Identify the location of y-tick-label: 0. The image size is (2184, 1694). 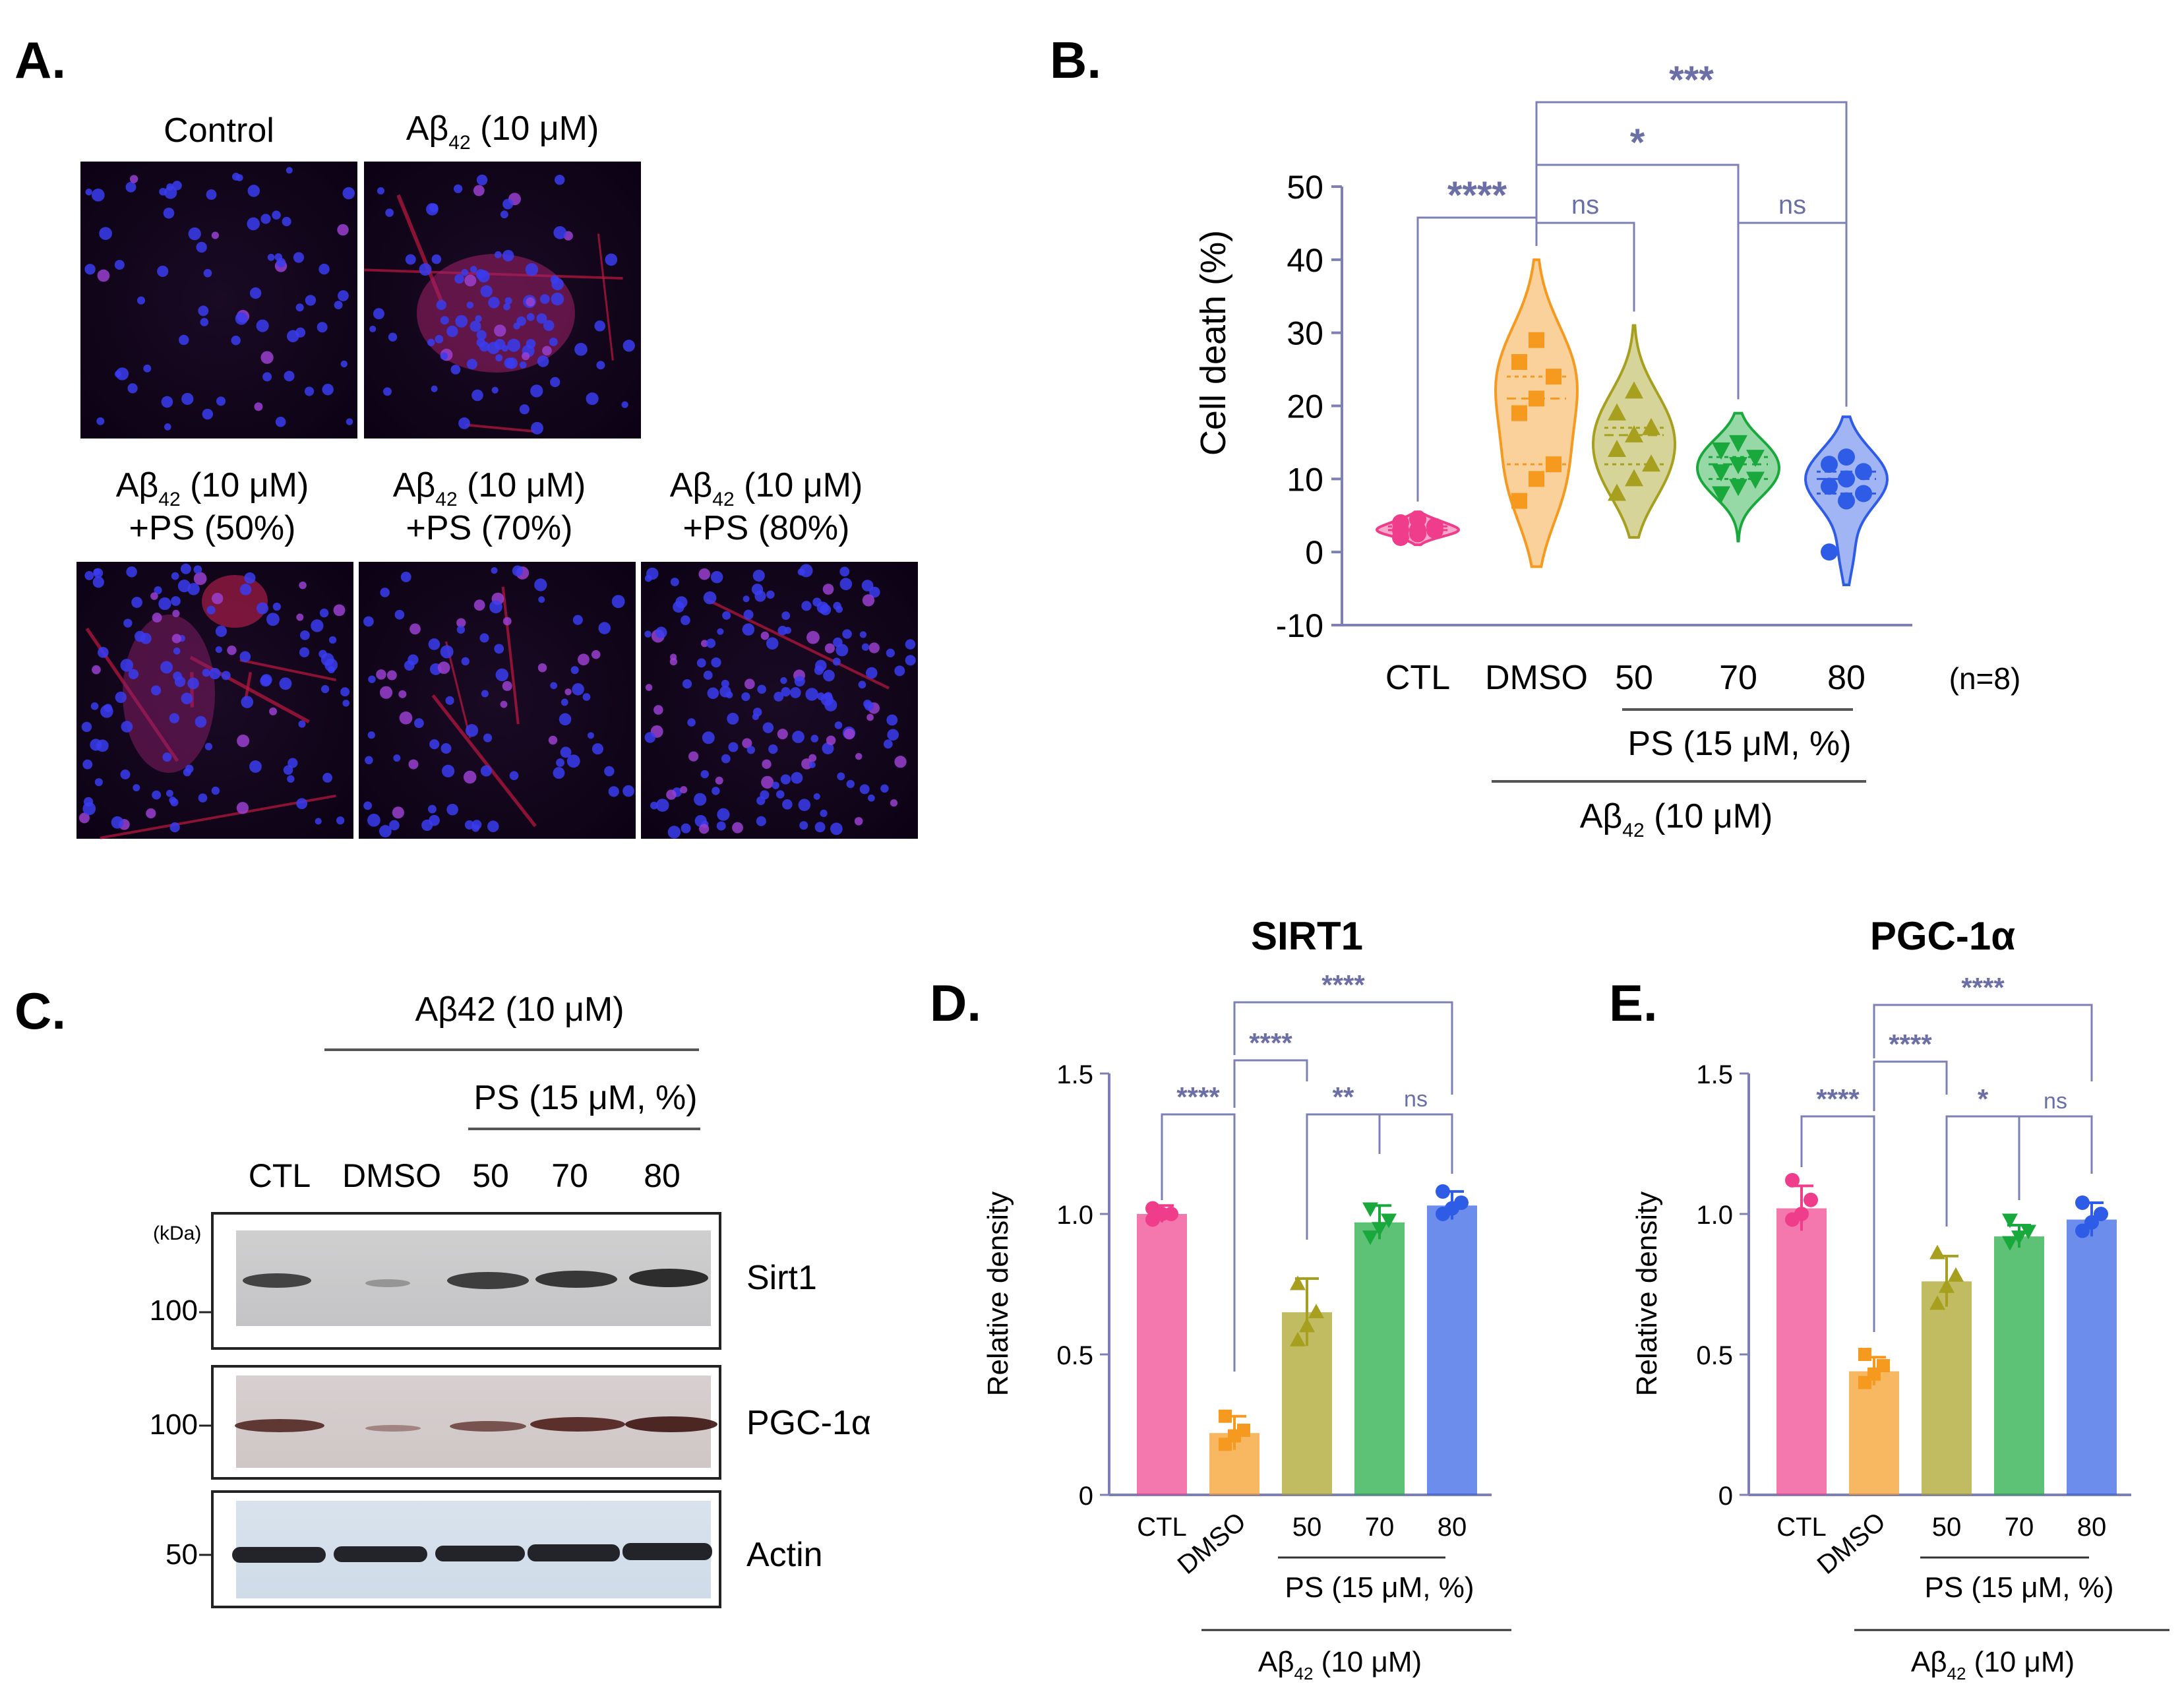
(1086, 1496).